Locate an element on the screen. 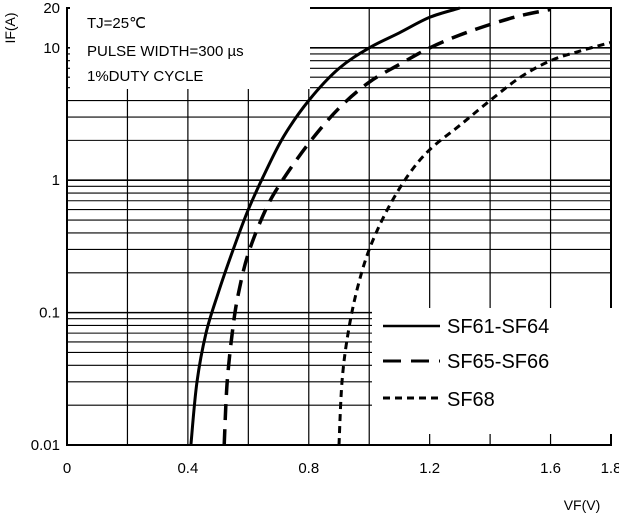  y-axis-label: IF(A) is located at coordinates (10, 27).